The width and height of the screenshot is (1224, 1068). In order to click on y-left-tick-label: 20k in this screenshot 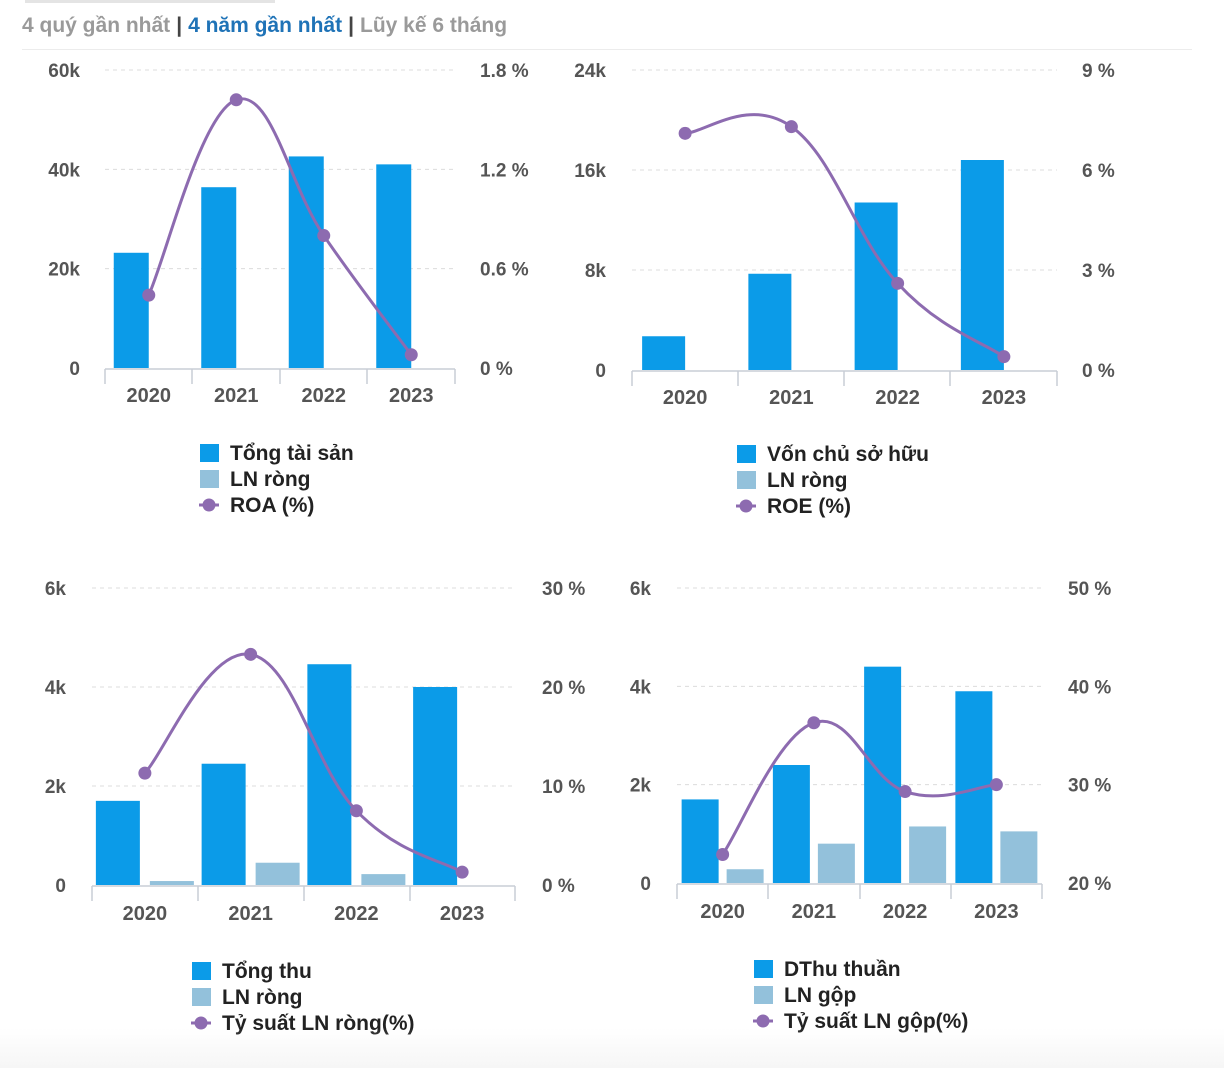, I will do `click(64, 270)`.